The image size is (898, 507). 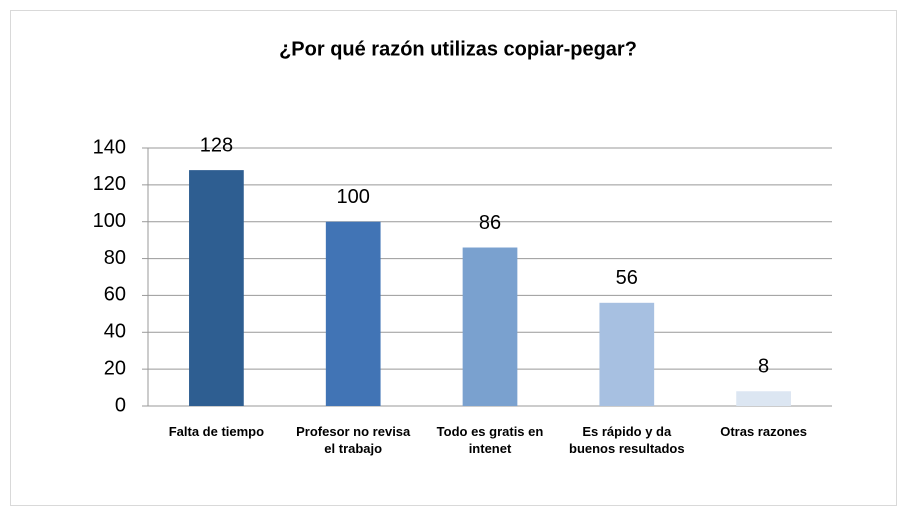 I want to click on y-tick-label: 120, so click(x=109, y=184).